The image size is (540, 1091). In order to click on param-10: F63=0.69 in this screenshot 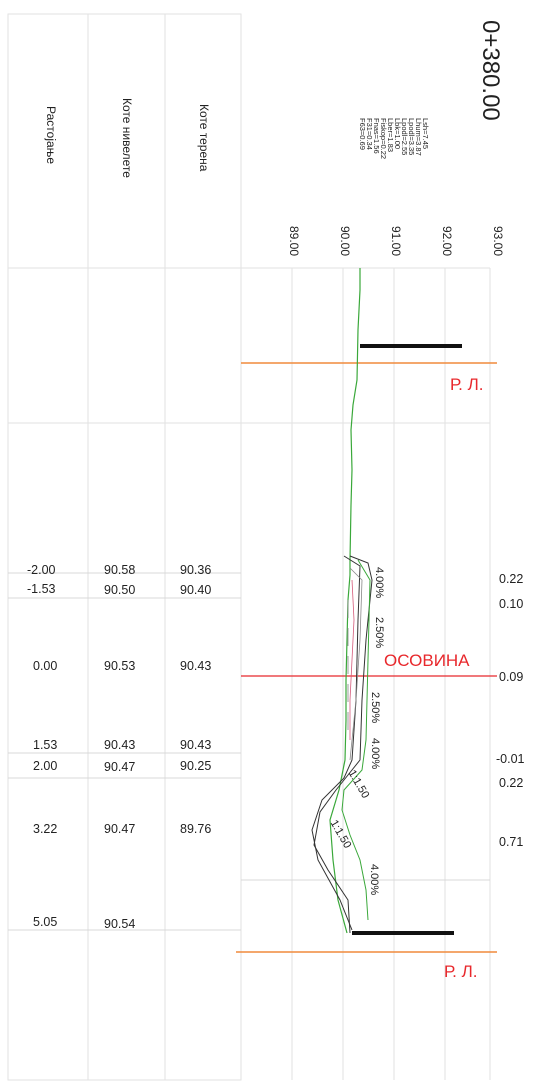, I will do `click(362, 134)`.